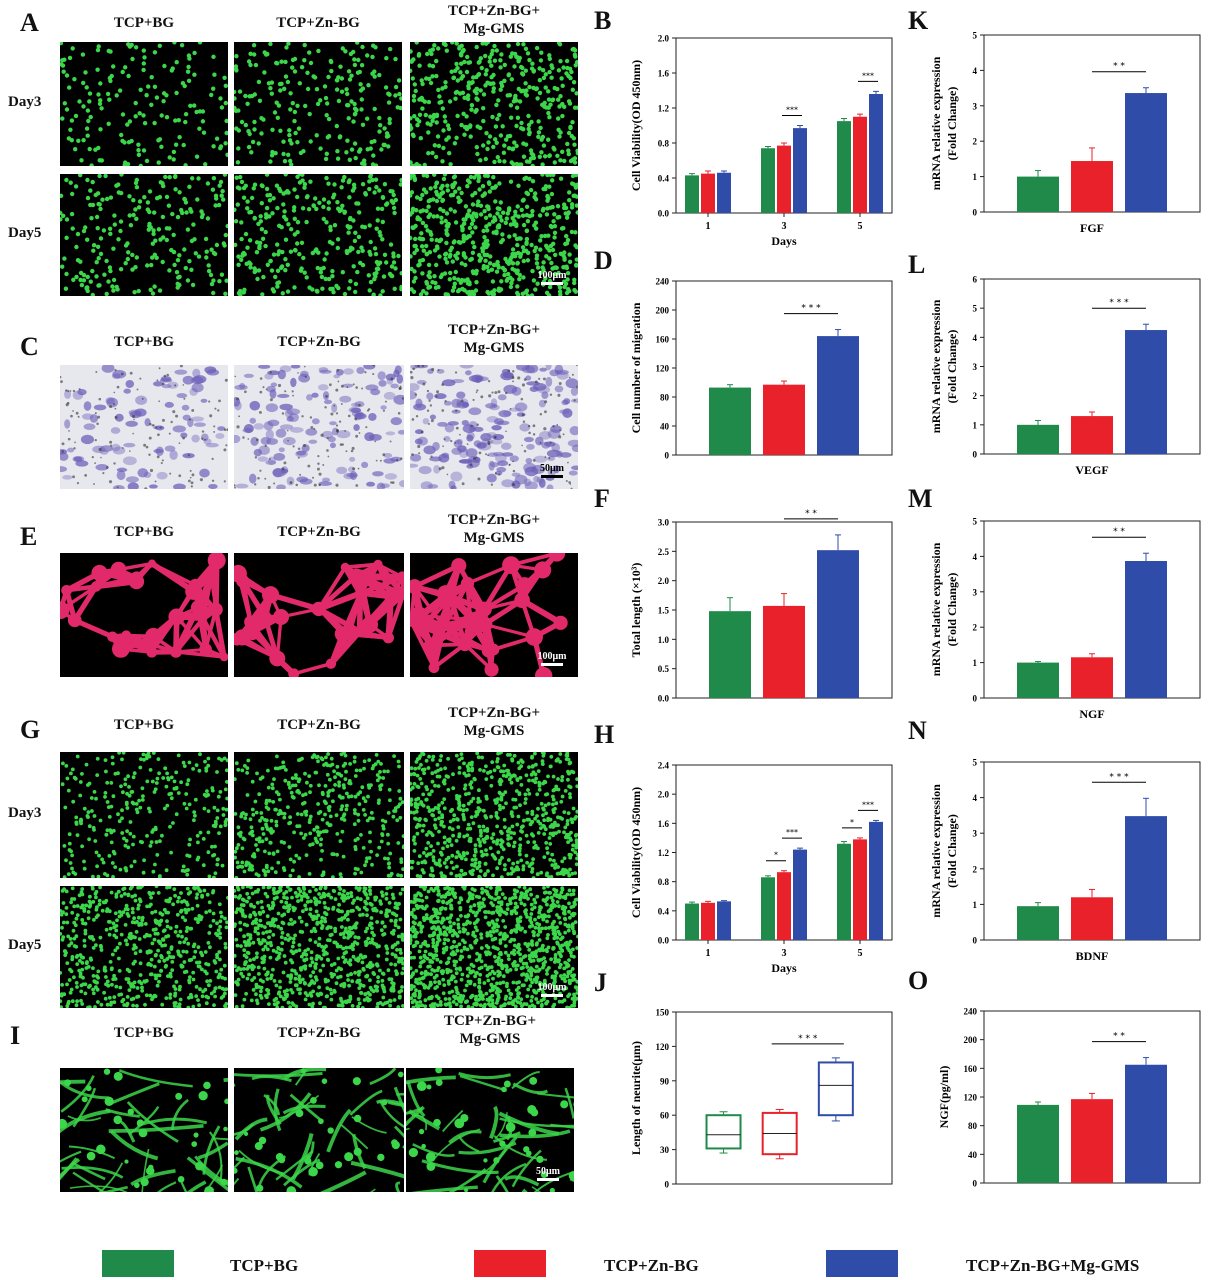  I want to click on x-axis-label: FGF, so click(1092, 228).